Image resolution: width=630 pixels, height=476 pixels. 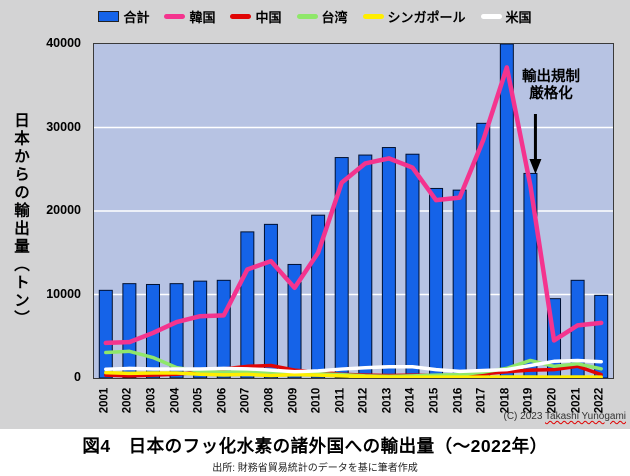 I want to click on bar-2006, so click(x=223, y=328).